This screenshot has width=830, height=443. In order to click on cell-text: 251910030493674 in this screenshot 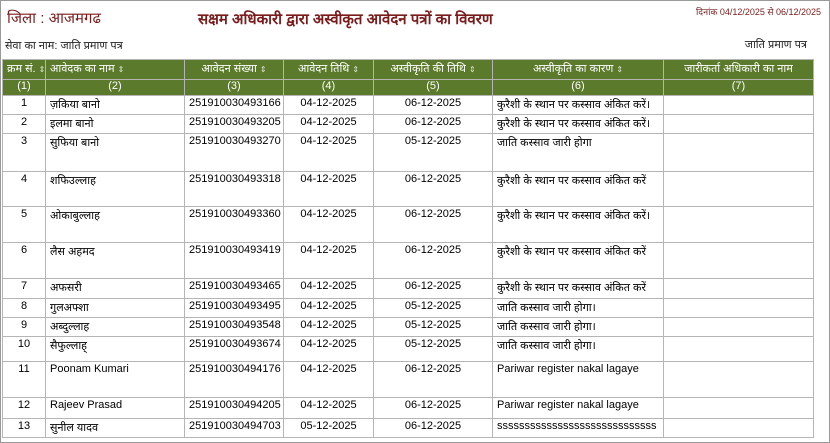, I will do `click(235, 344)`.